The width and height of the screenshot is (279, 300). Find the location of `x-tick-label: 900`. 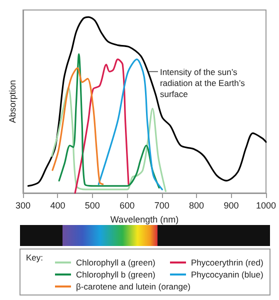

x-tick-label: 900 is located at coordinates (231, 205).